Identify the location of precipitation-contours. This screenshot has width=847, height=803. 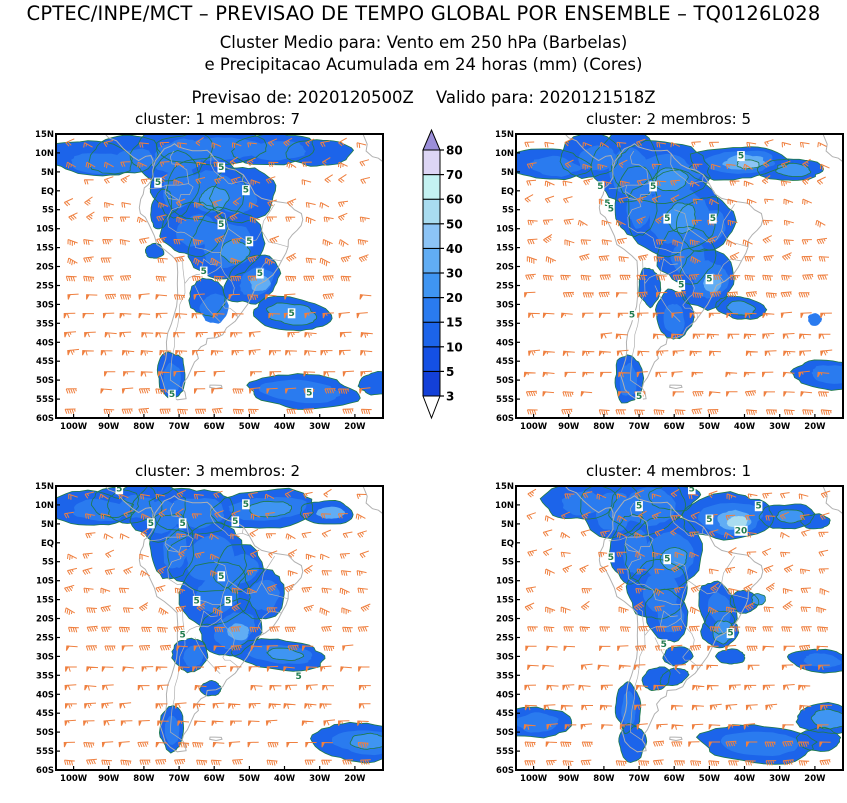
(219, 625).